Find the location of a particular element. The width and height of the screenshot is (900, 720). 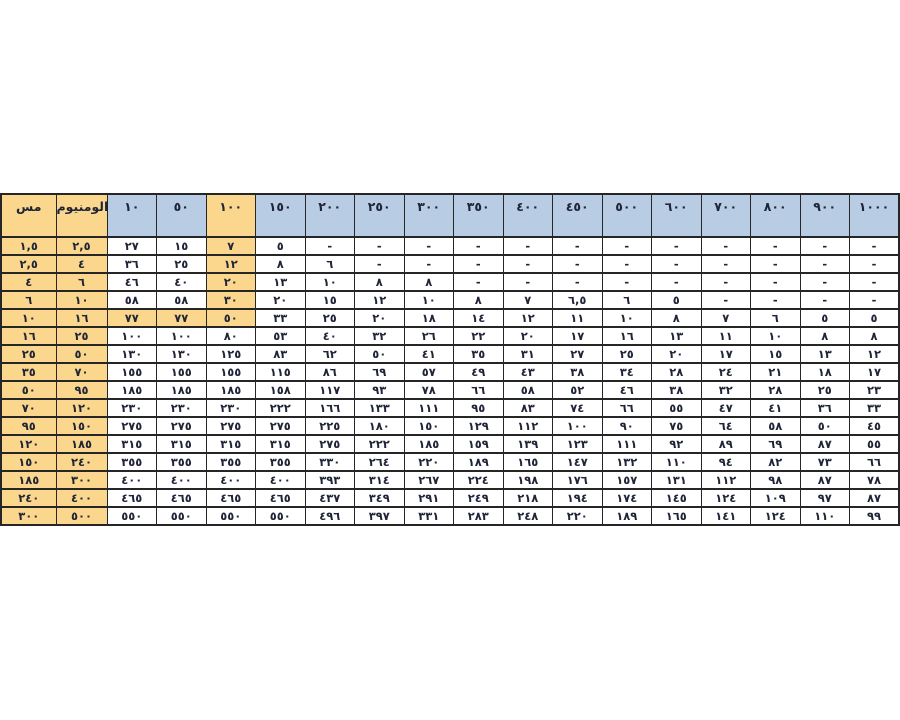

table-cell: ٩٥ is located at coordinates (478, 408).